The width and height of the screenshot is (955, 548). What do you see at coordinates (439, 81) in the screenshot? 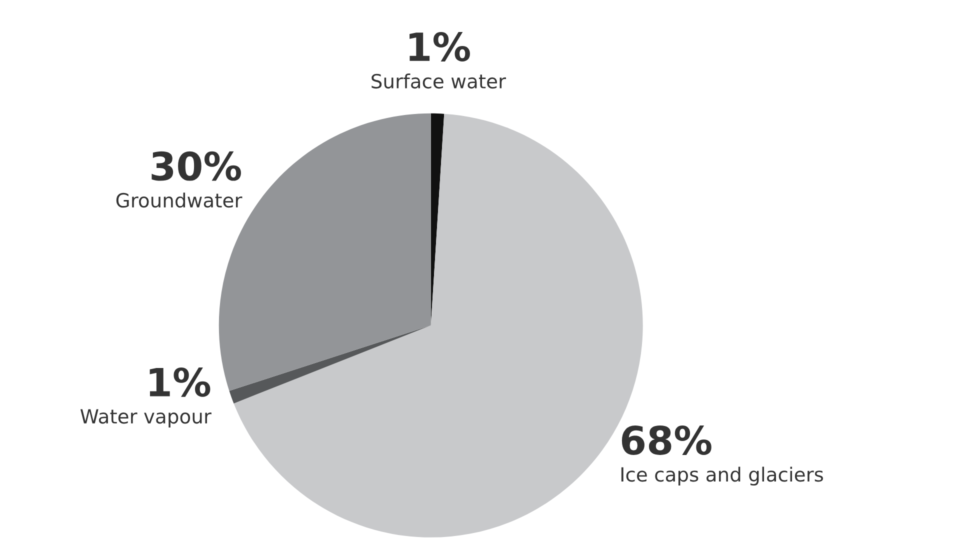
I see `slice-label: Surface water` at bounding box center [439, 81].